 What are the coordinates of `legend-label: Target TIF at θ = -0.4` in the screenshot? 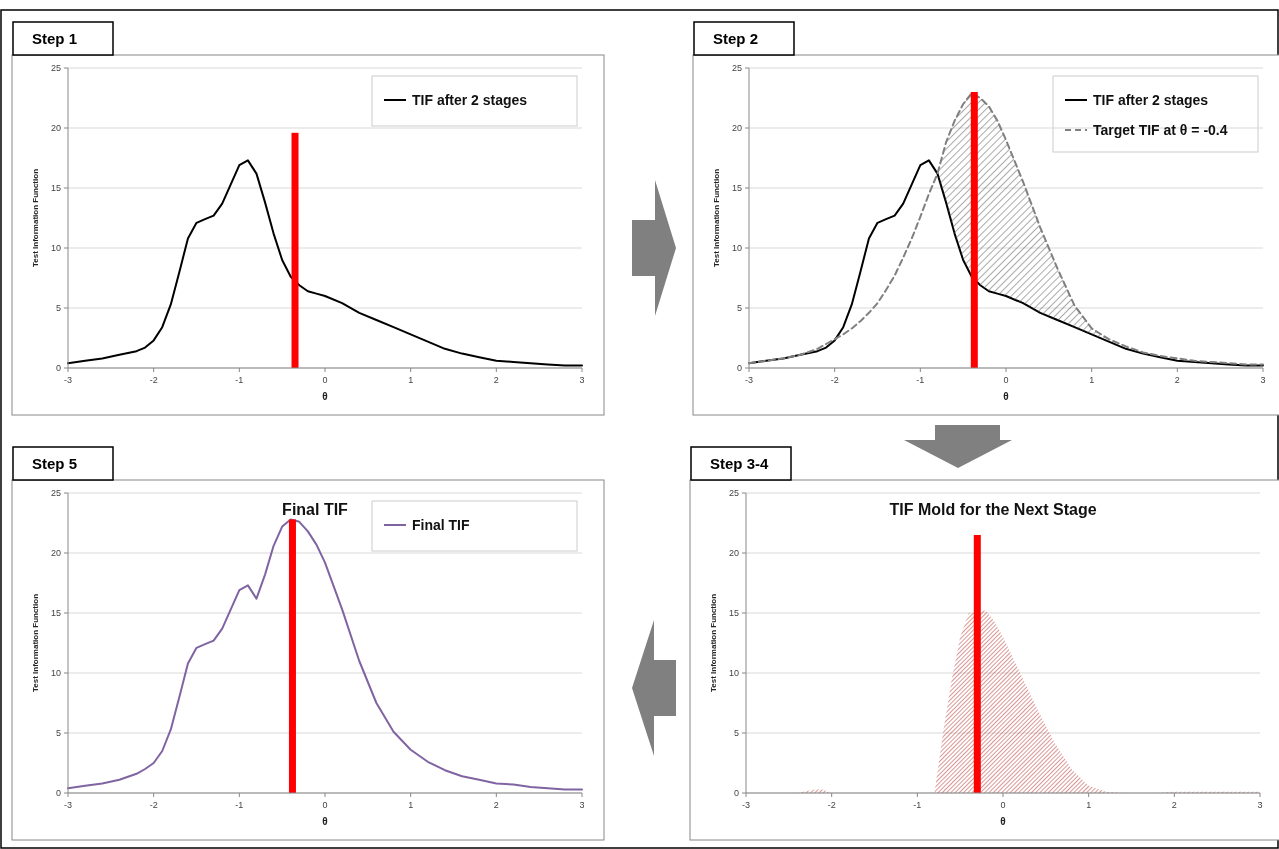 It's located at (1160, 129).